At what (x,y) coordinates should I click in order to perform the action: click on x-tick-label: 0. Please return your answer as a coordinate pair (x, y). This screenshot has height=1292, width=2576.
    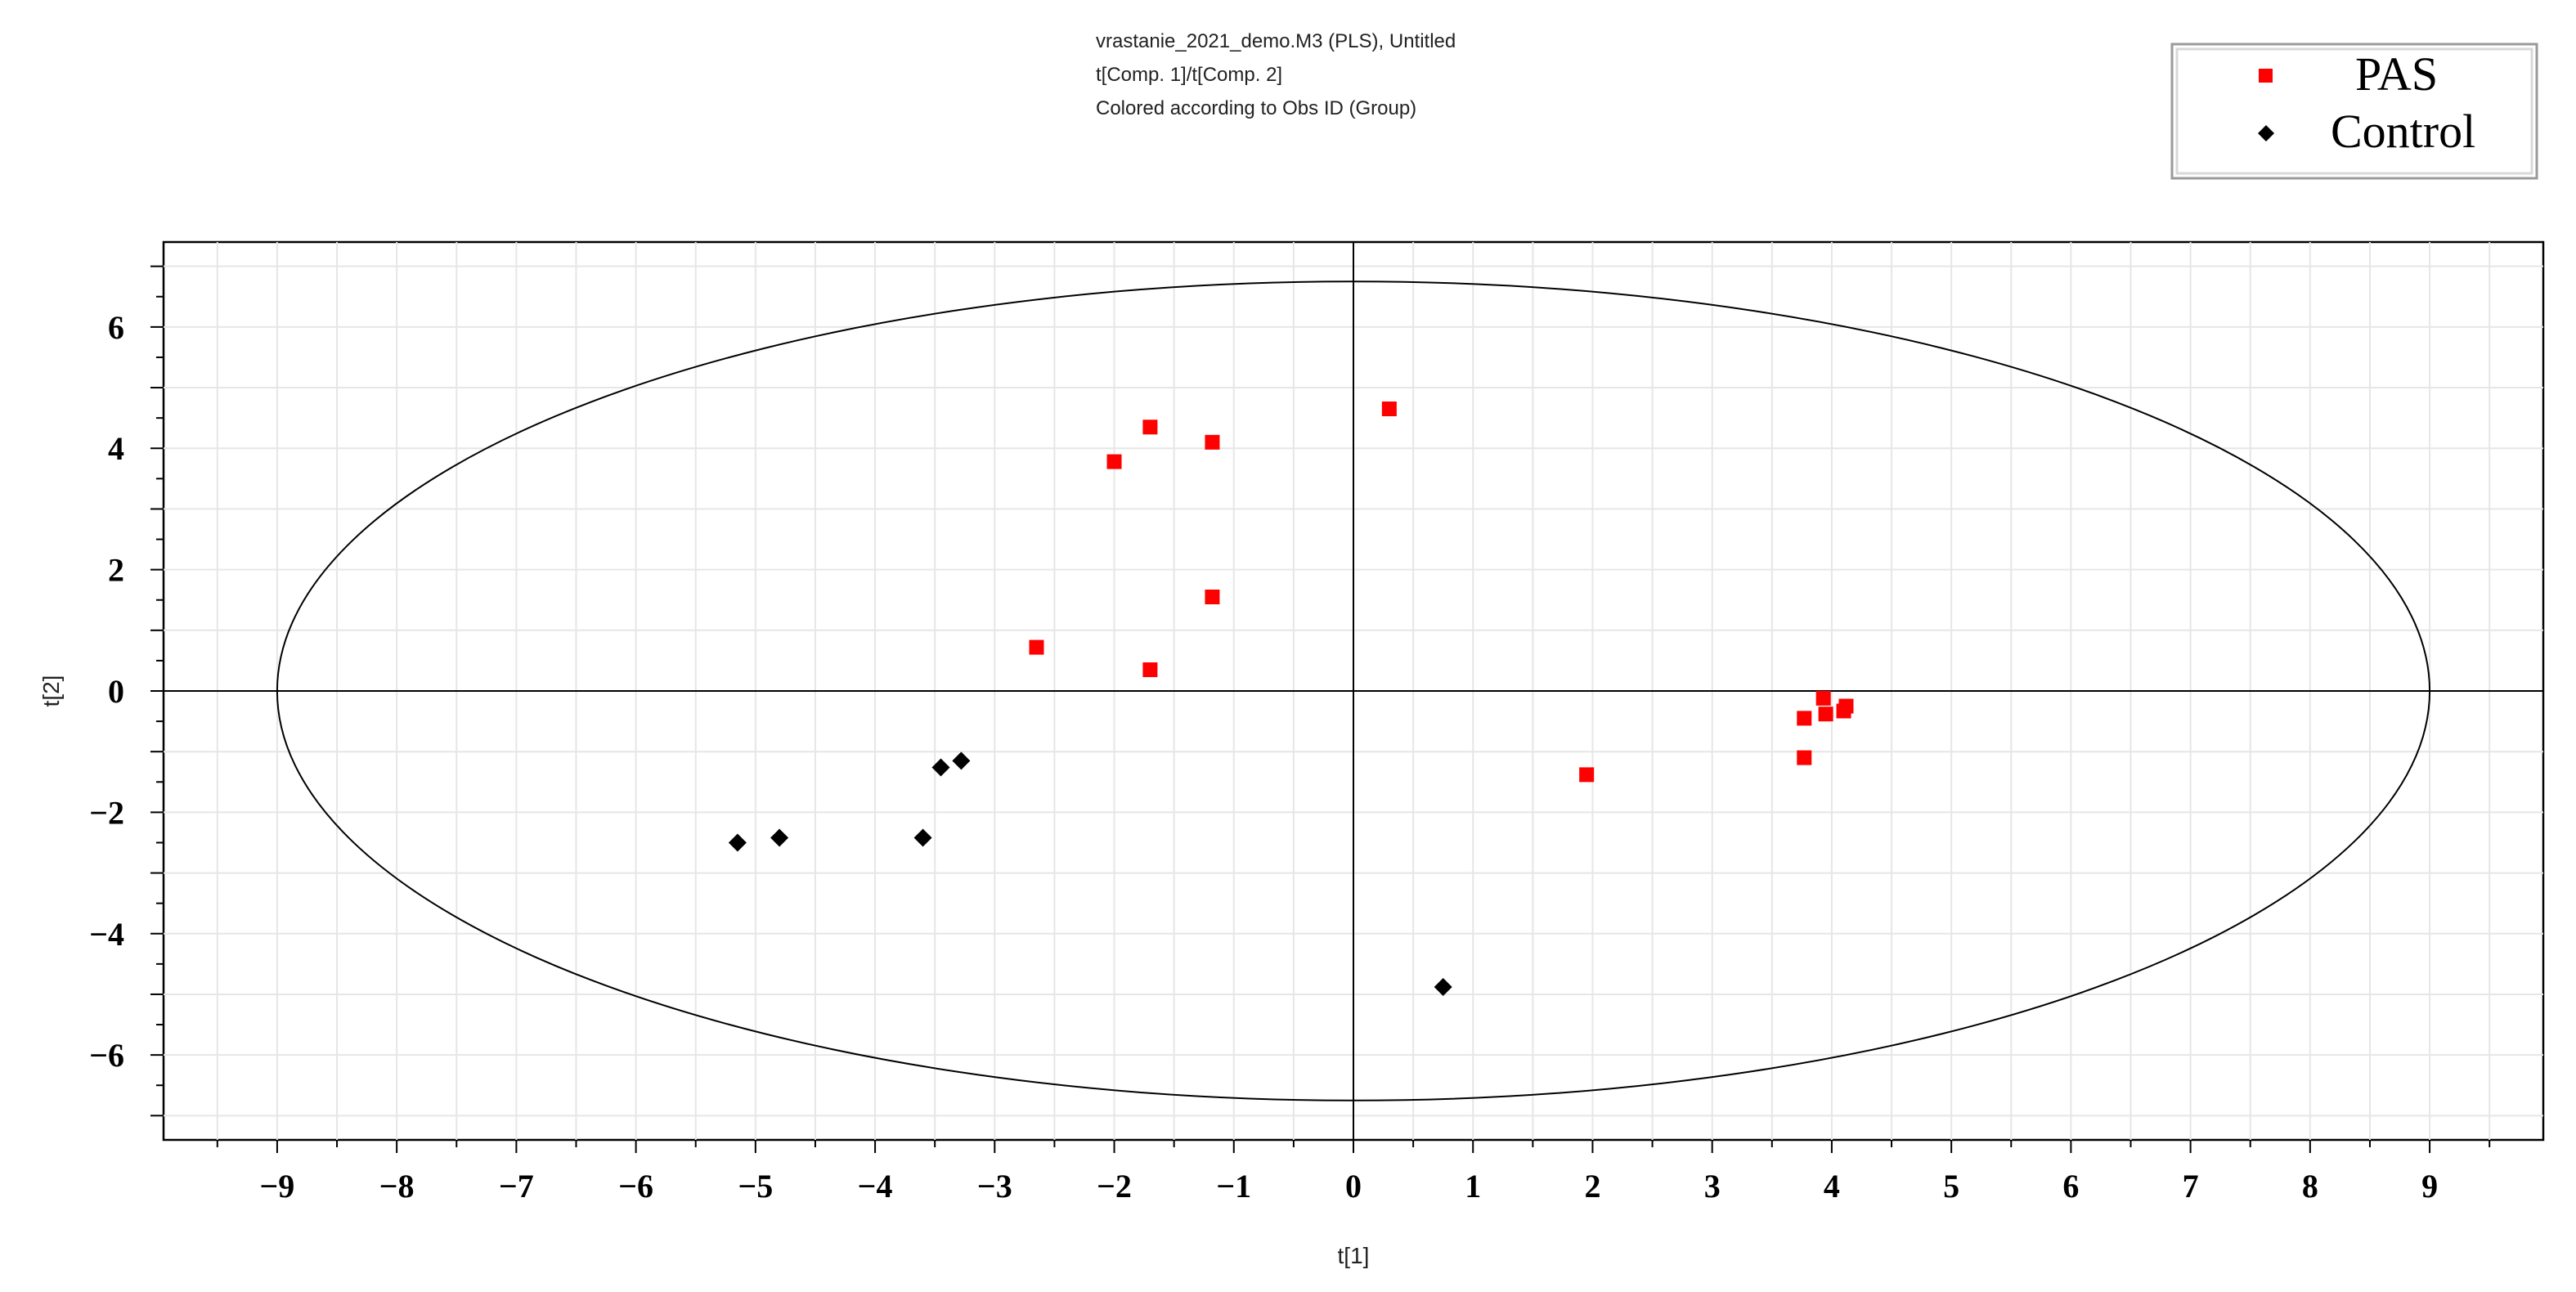
    Looking at the image, I should click on (1354, 1186).